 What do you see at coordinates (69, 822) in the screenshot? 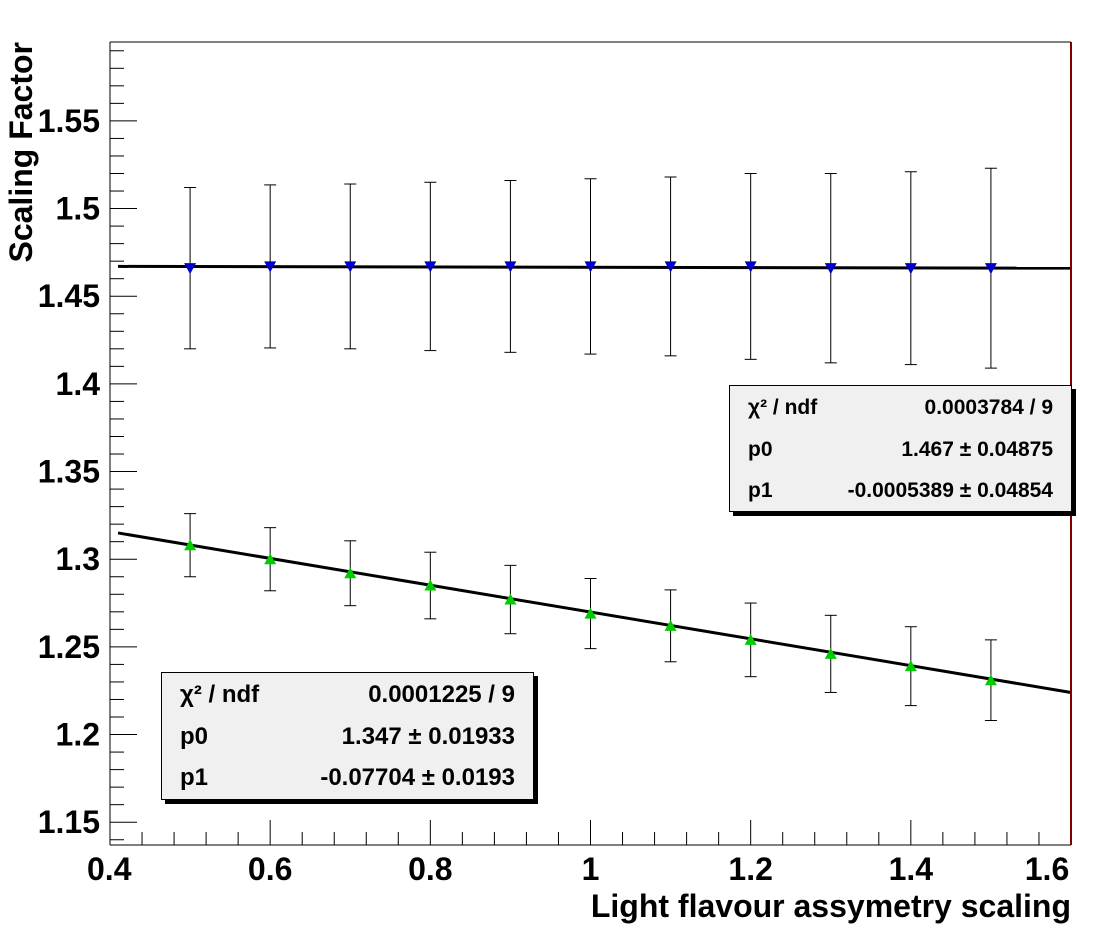
I see `y-tick-label: 1.15` at bounding box center [69, 822].